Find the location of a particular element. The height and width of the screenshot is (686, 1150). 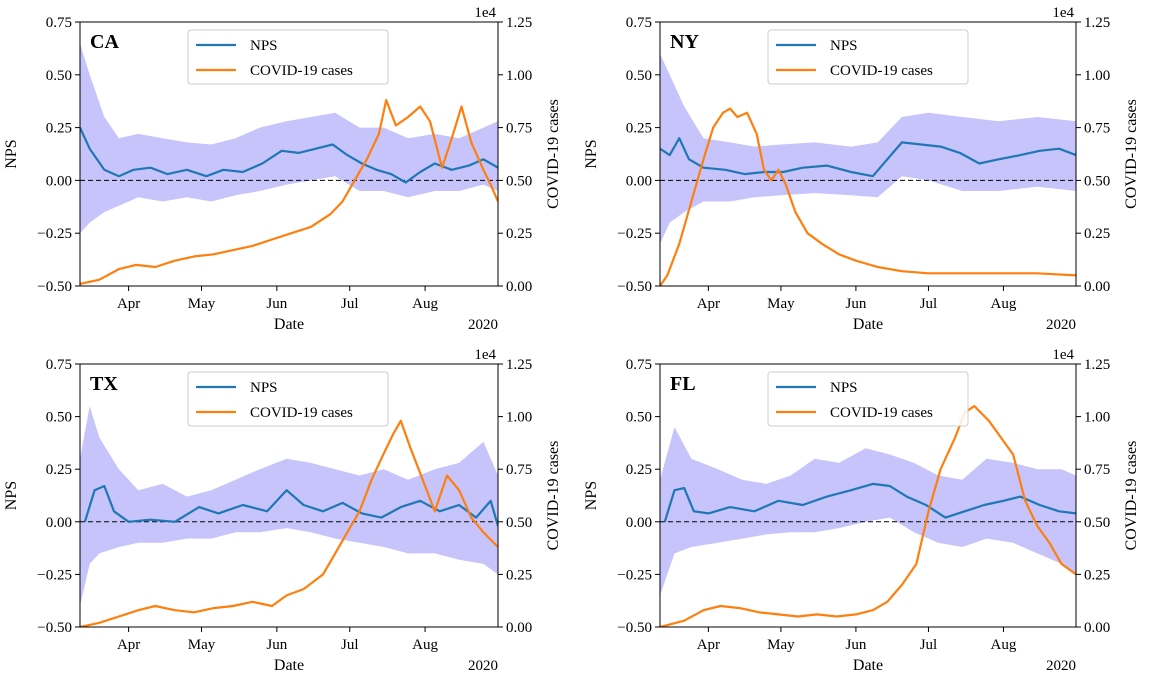

y-axis-title: NPS is located at coordinates (591, 153).